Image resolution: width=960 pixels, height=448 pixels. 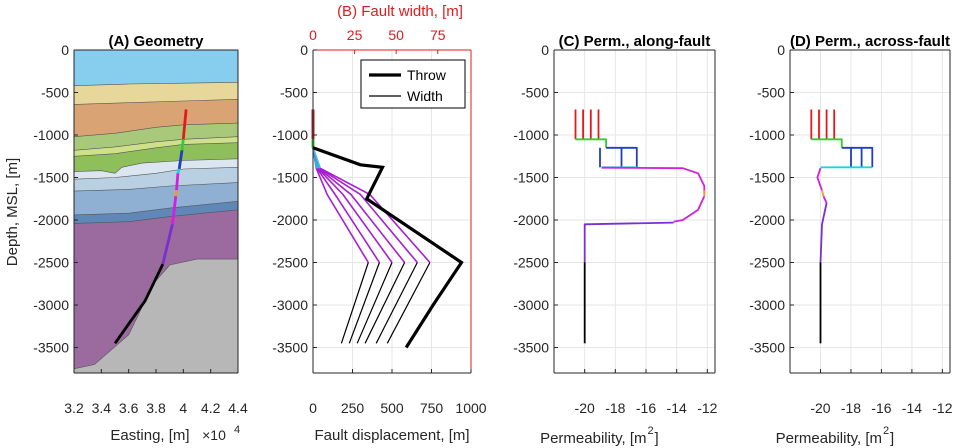 What do you see at coordinates (211, 408) in the screenshot?
I see `x-tick-label: 4.2` at bounding box center [211, 408].